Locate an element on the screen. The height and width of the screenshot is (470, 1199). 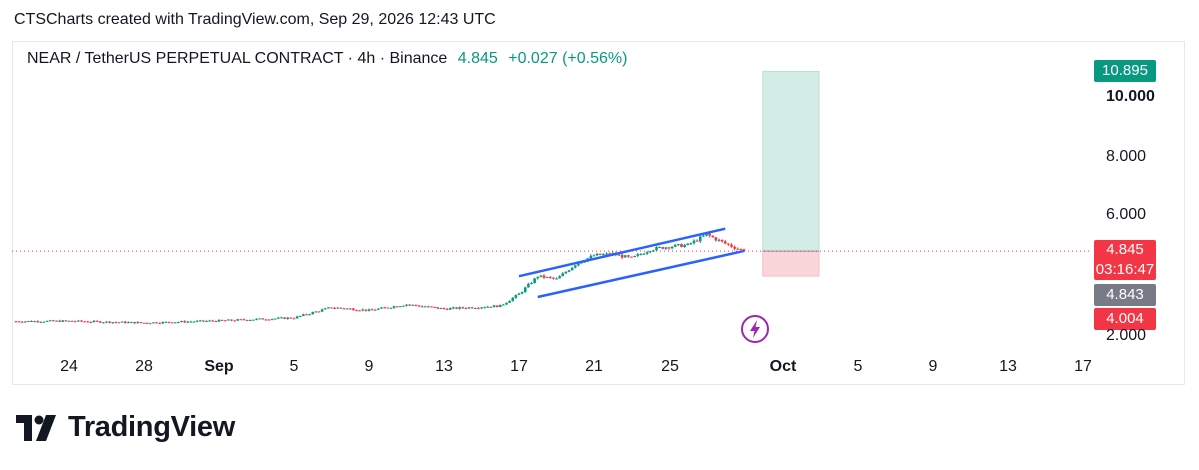
tradingview-logo: TradingView is located at coordinates (125, 427).